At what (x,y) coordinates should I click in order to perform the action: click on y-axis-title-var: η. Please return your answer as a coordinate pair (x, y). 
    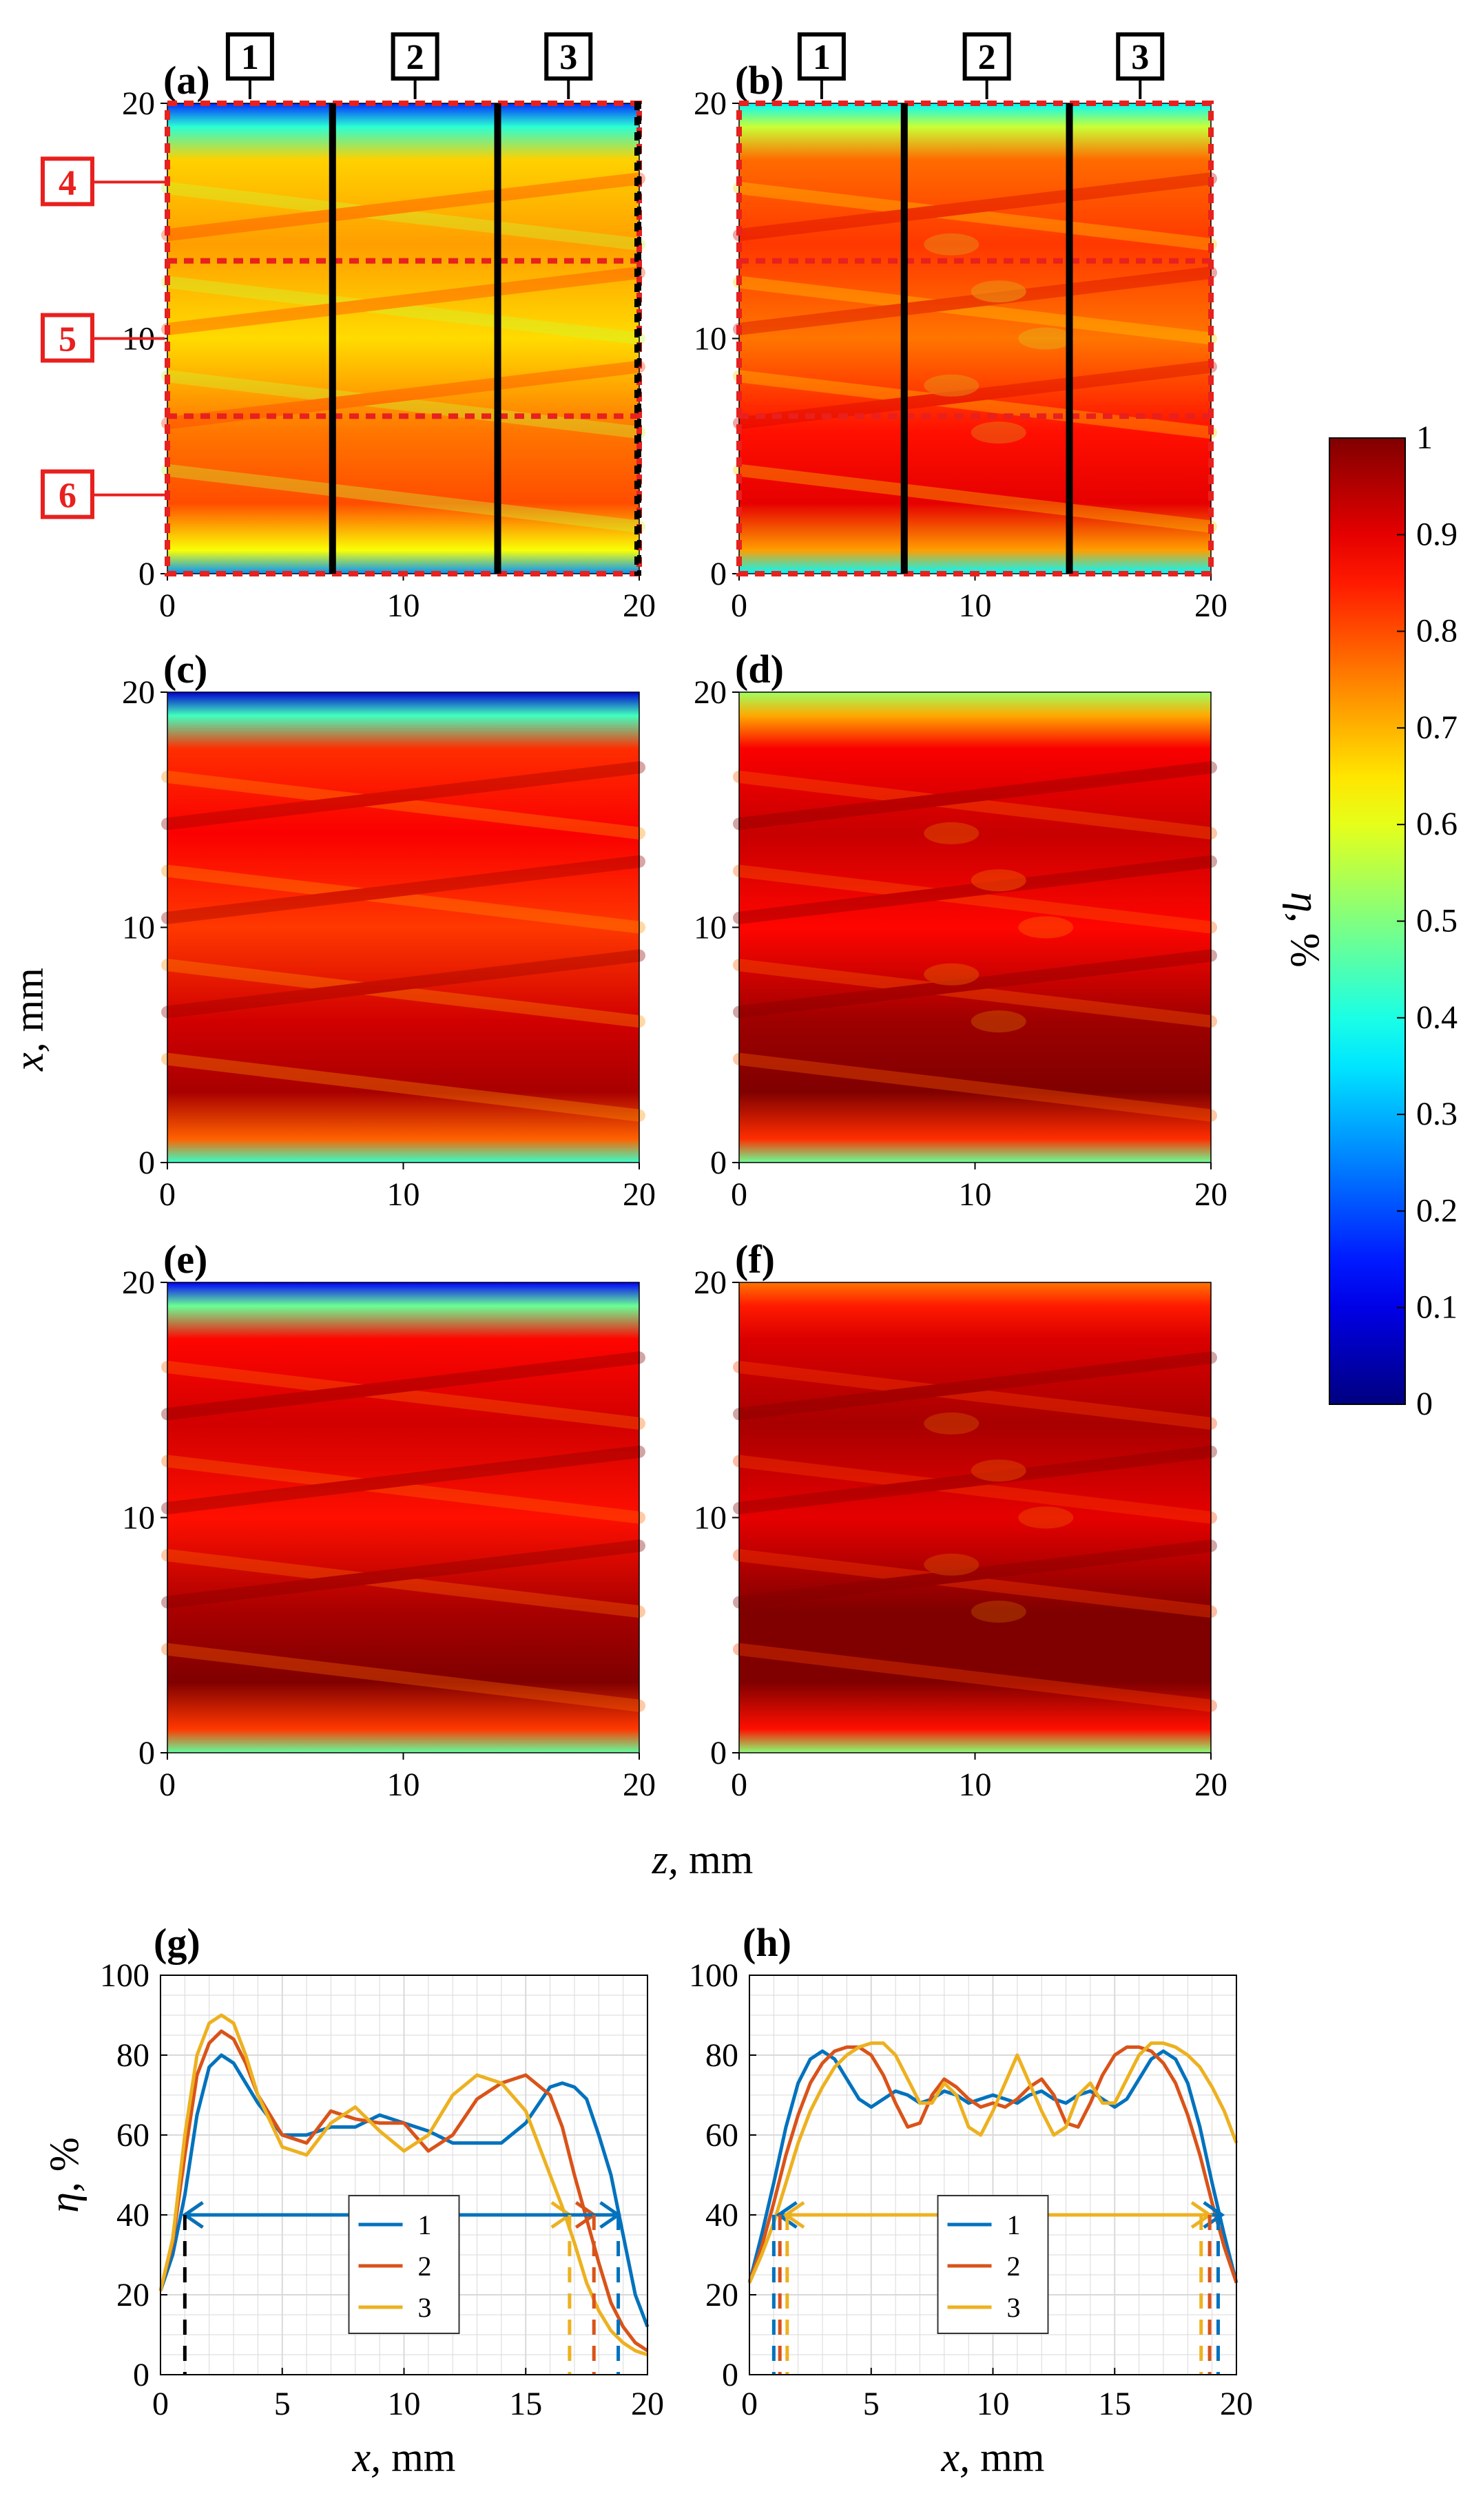
    Looking at the image, I should click on (64, 2202).